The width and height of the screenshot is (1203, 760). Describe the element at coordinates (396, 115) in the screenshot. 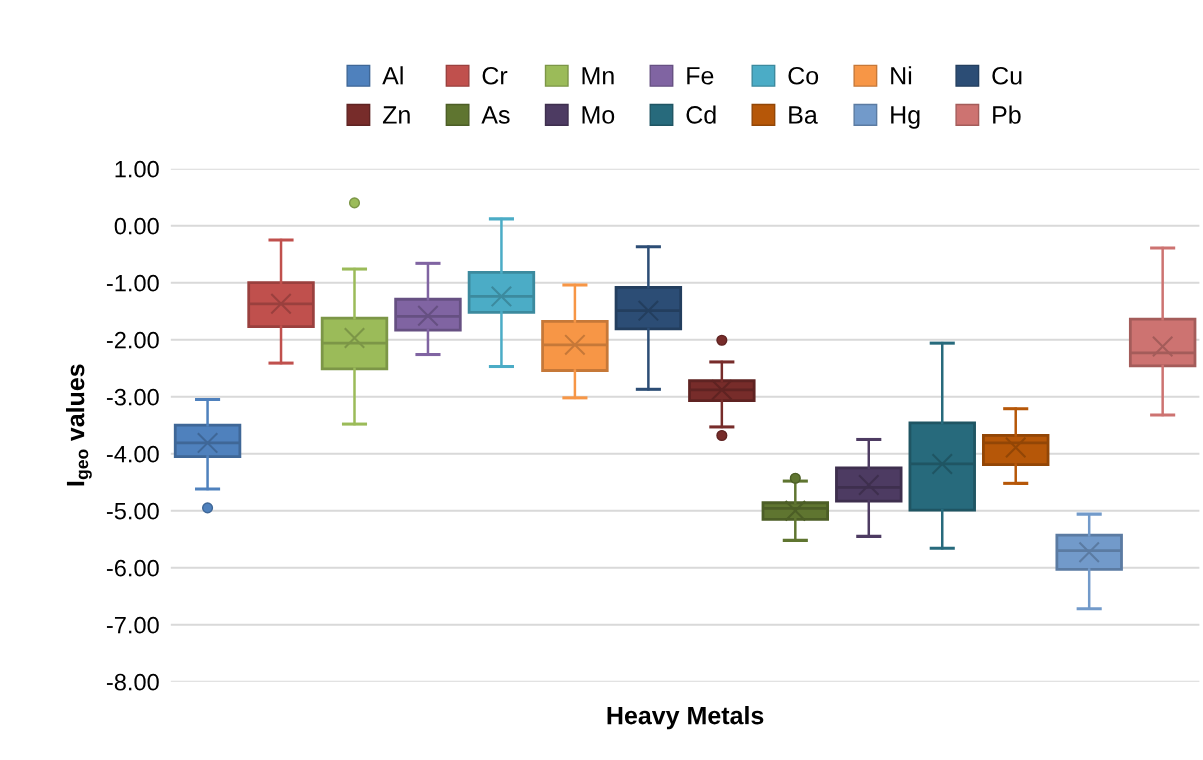

I see `legend-label: Zn` at that location.